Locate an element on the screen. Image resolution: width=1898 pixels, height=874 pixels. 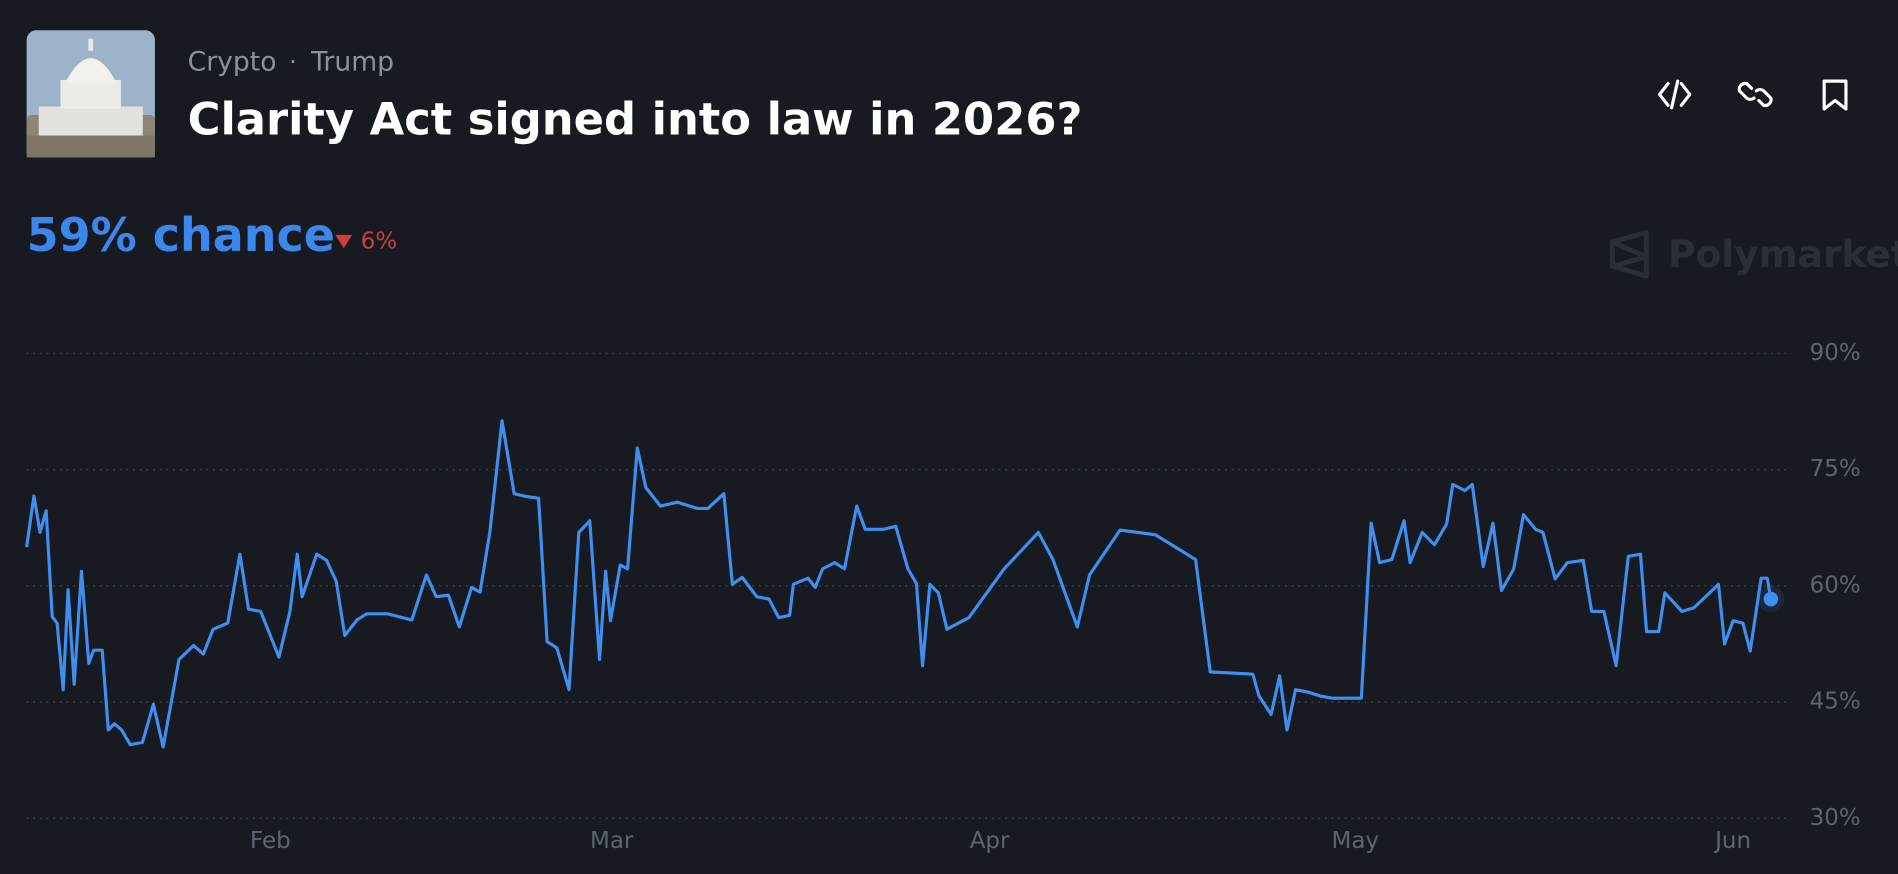
x-tick-label: Jun is located at coordinates (1732, 841).